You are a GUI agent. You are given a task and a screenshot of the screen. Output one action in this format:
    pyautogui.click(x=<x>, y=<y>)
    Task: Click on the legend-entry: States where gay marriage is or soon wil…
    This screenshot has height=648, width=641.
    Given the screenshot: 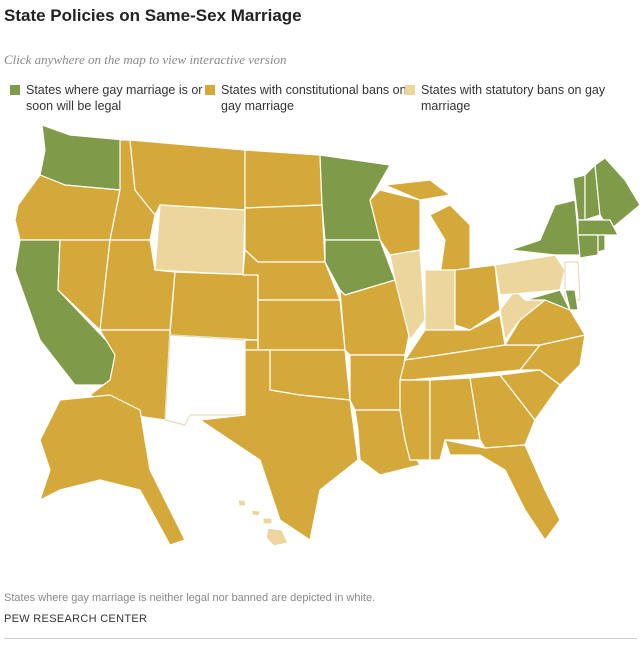 What is the action you would take?
    pyautogui.click(x=113, y=98)
    